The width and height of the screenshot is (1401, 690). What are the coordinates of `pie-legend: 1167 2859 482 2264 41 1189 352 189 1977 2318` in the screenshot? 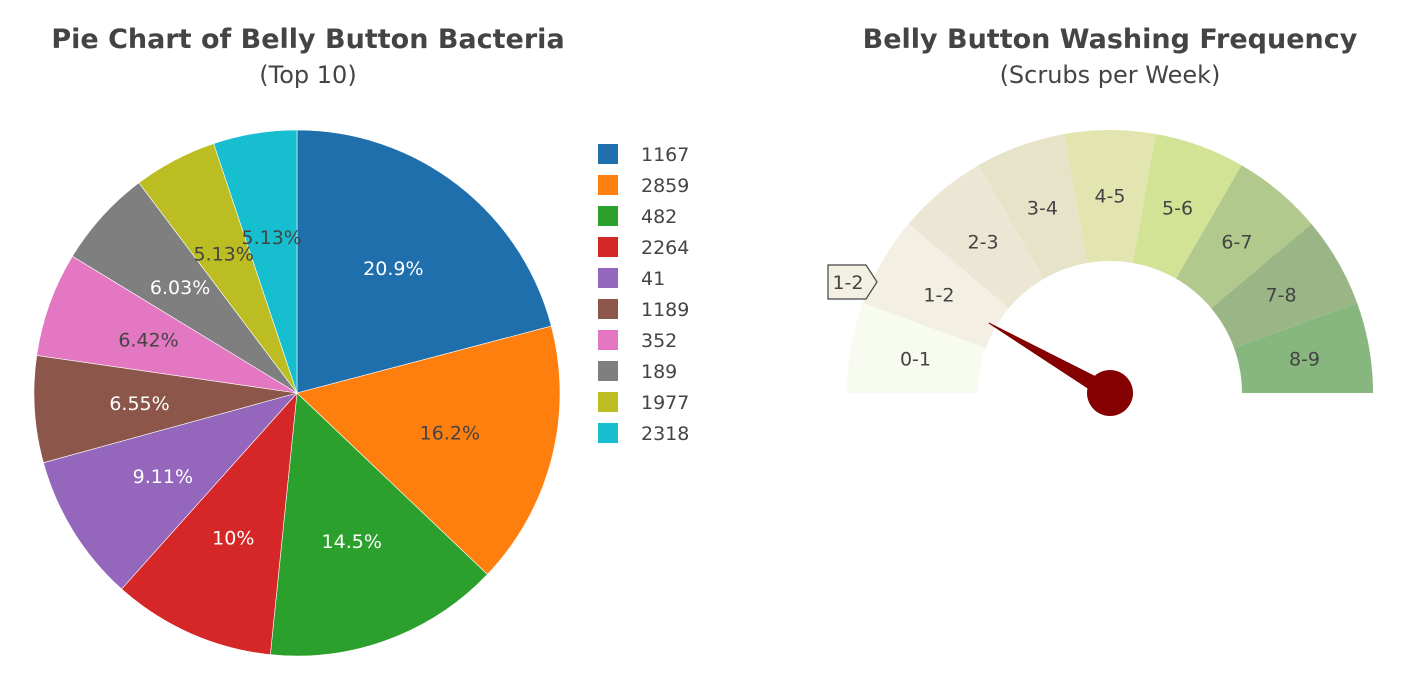 It's located at (643, 294).